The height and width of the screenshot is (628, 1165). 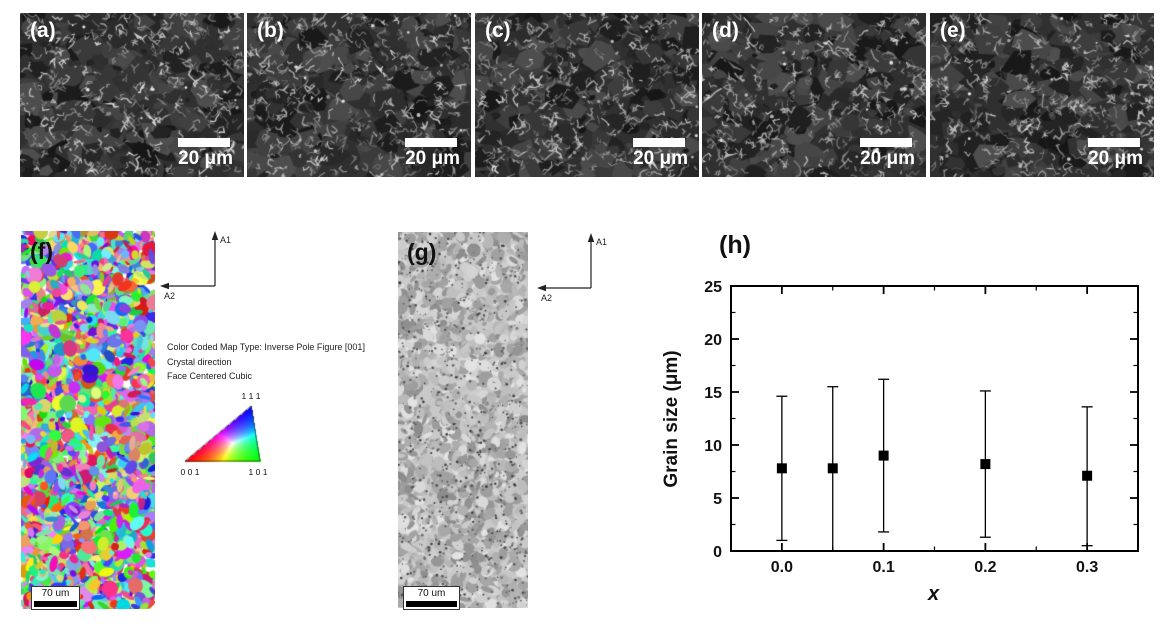 I want to click on y-tick-label: 5, so click(x=717, y=499).